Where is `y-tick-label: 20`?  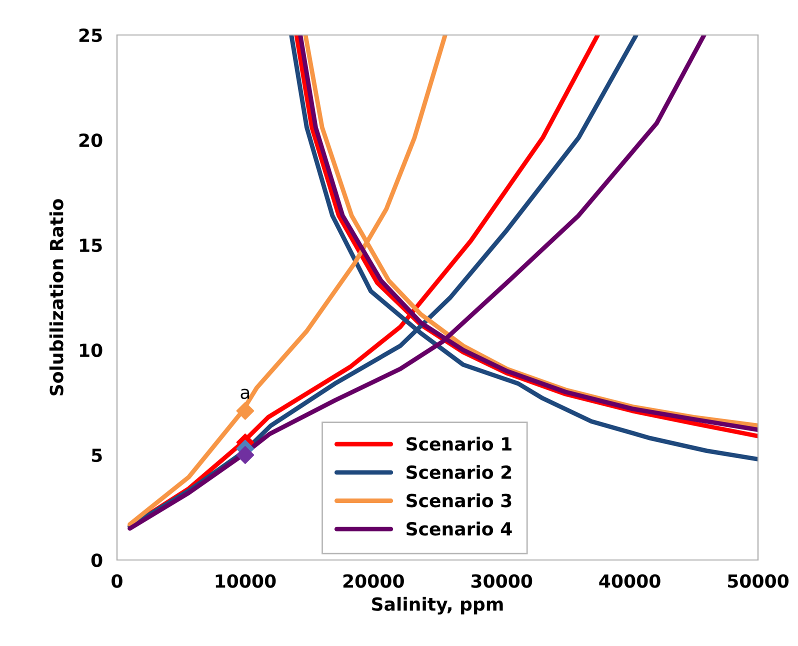 y-tick-label: 20 is located at coordinates (90, 140).